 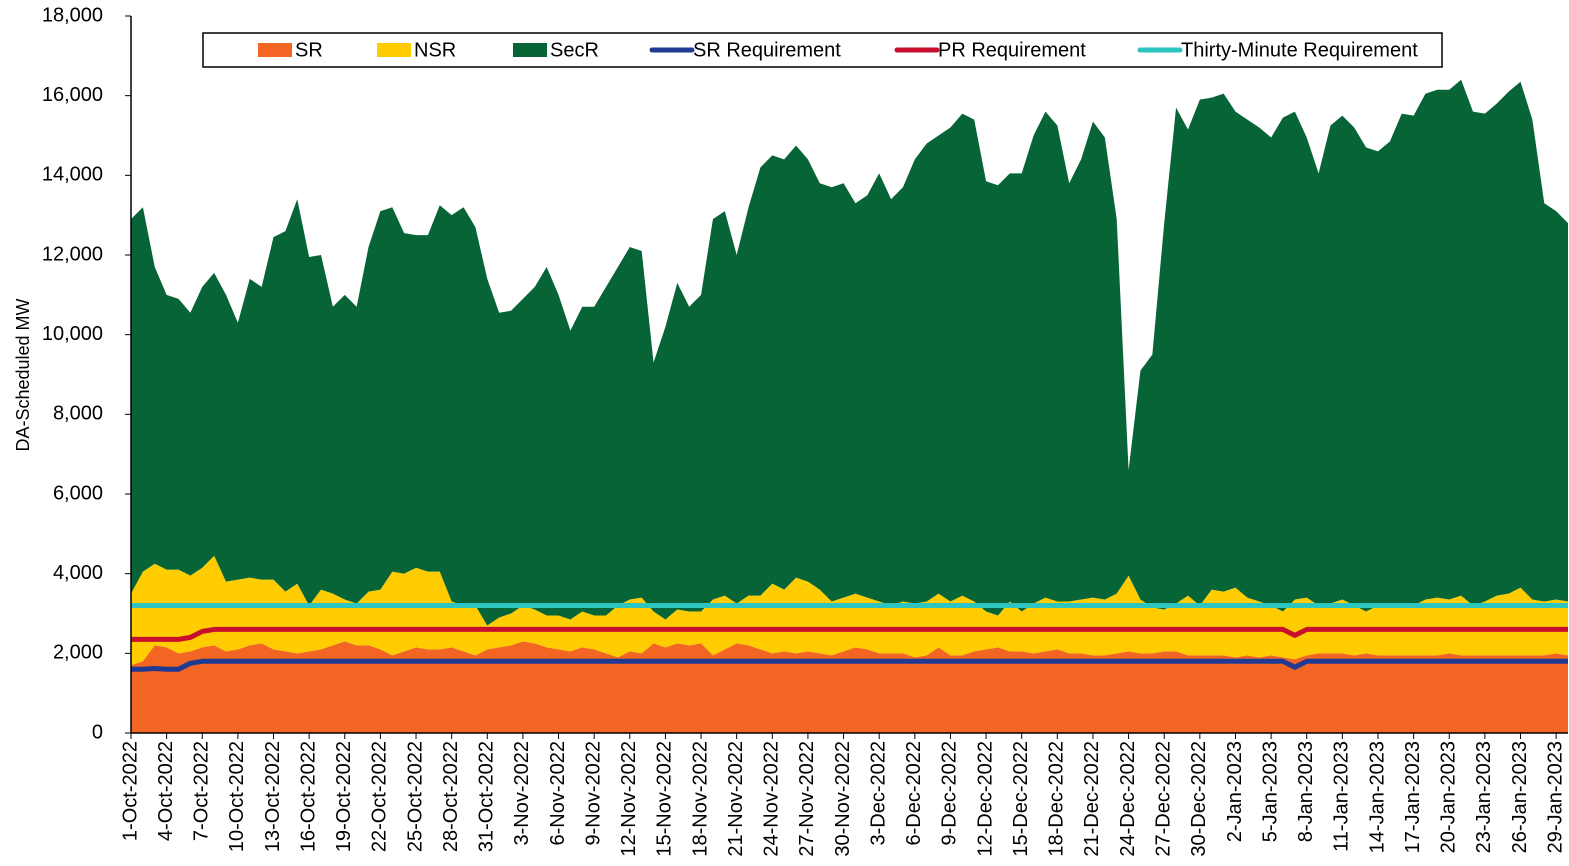 I want to click on y-tick-label: 4,000, so click(x=78, y=573).